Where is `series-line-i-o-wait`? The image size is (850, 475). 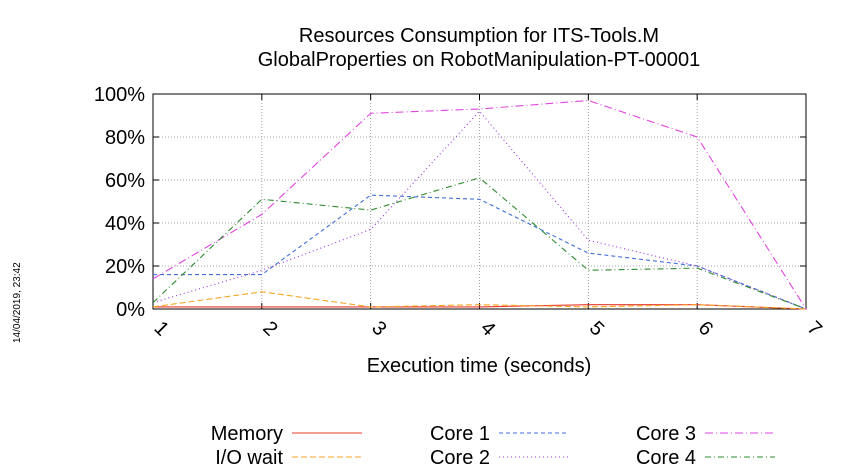 series-line-i-o-wait is located at coordinates (479, 300).